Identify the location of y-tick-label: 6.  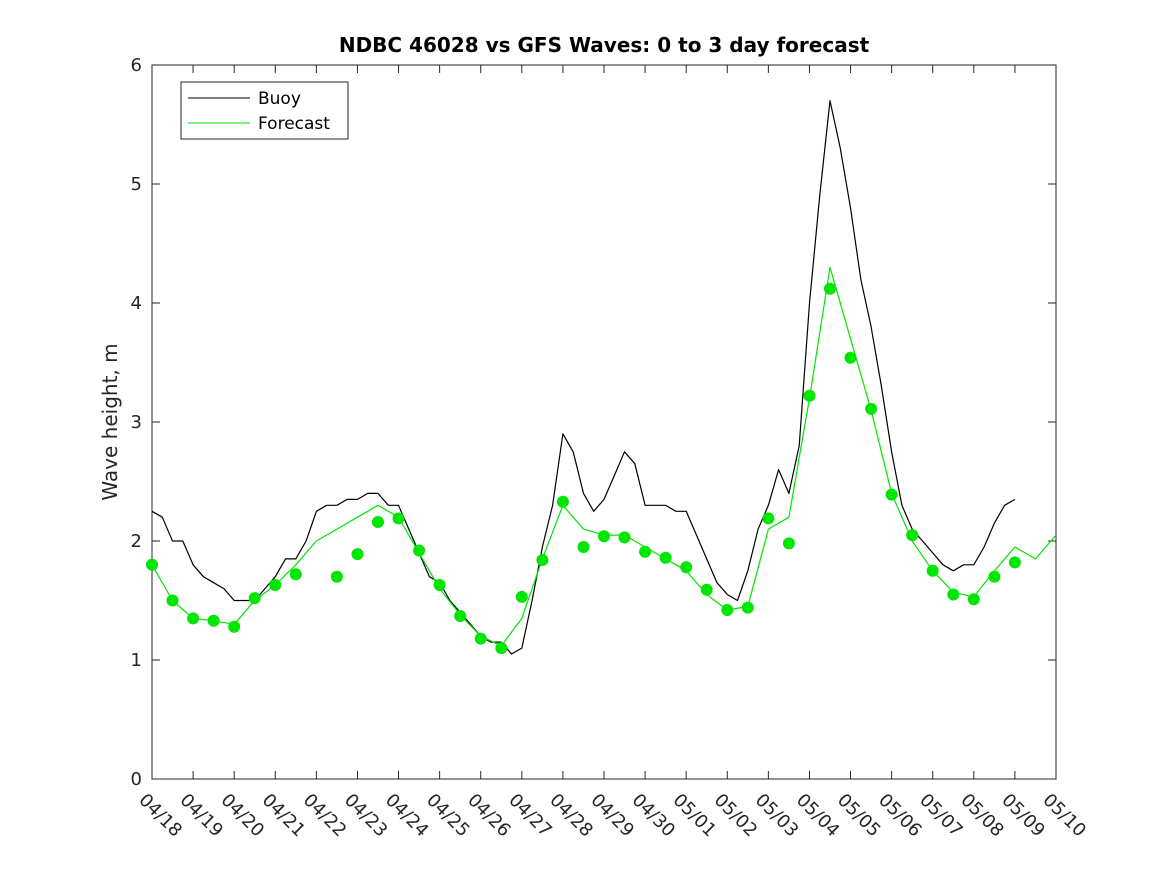
(136, 65).